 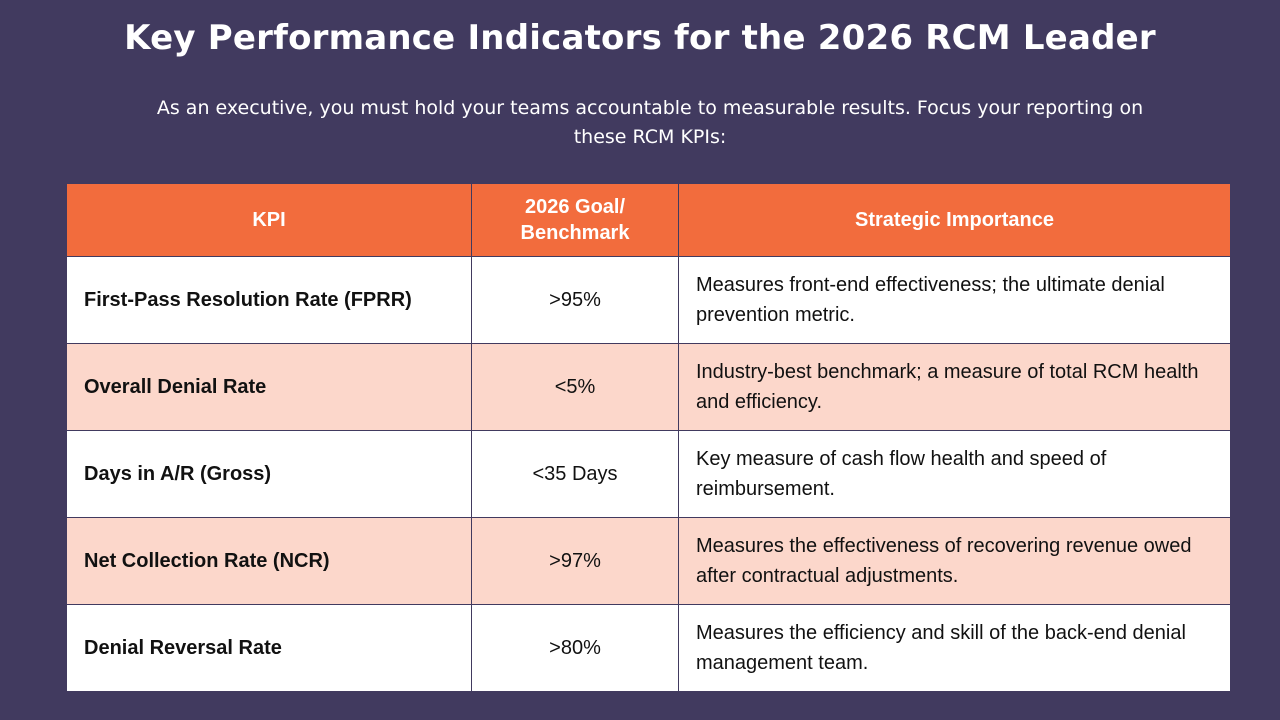 What do you see at coordinates (575, 220) in the screenshot?
I see `header-goal: 2026 Goal/ Benchmark` at bounding box center [575, 220].